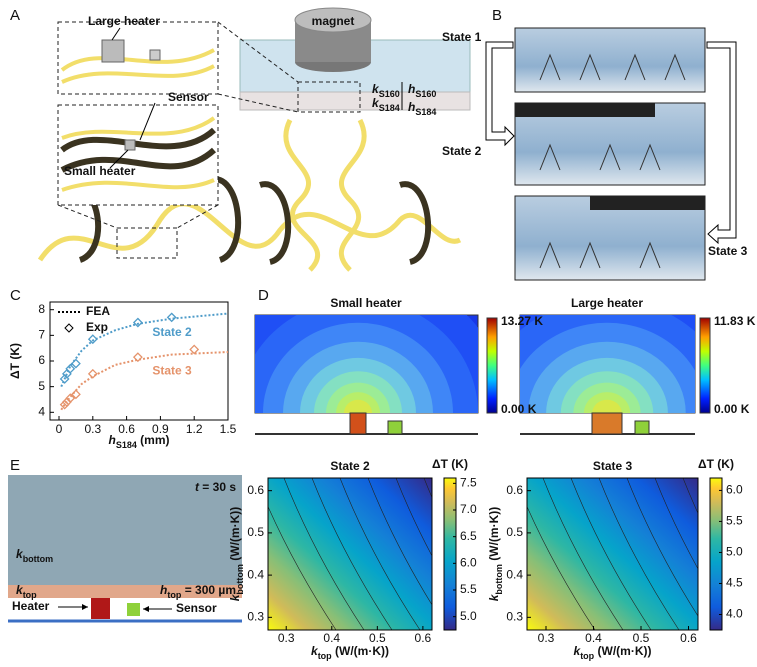 The width and height of the screenshot is (757, 667). Describe the element at coordinates (172, 332) in the screenshot. I see `series-label: State 2` at that location.